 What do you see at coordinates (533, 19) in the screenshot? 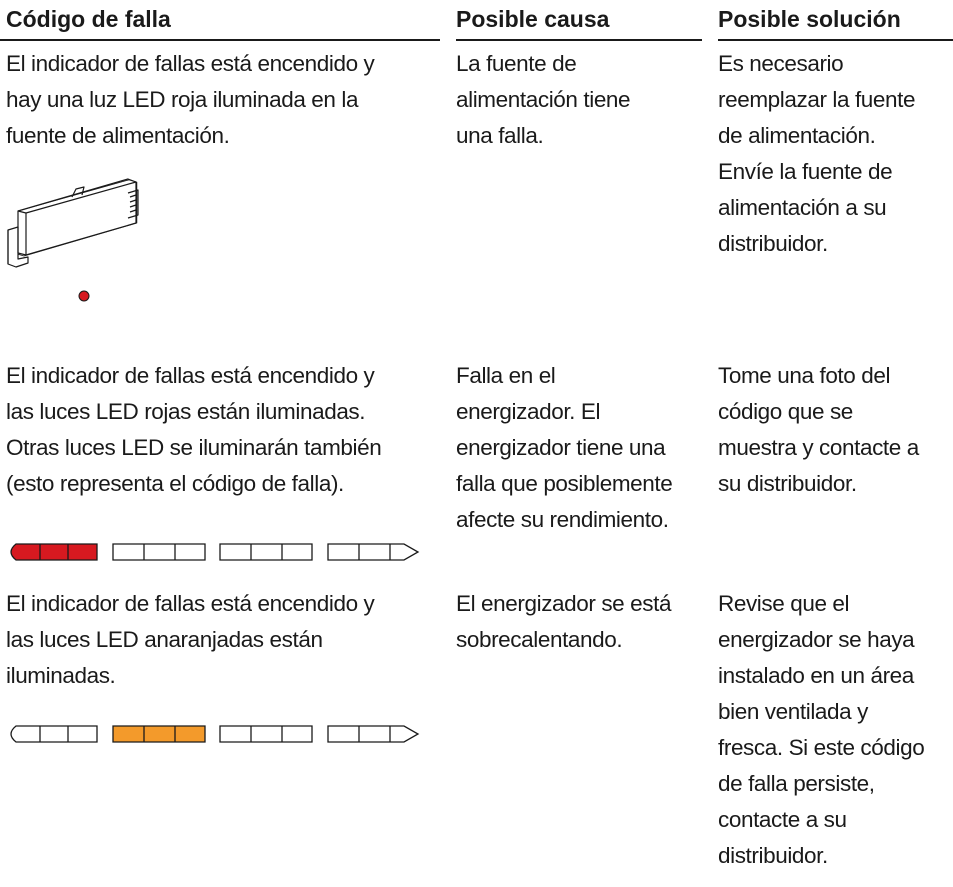
I see `column-header: Posible causa` at bounding box center [533, 19].